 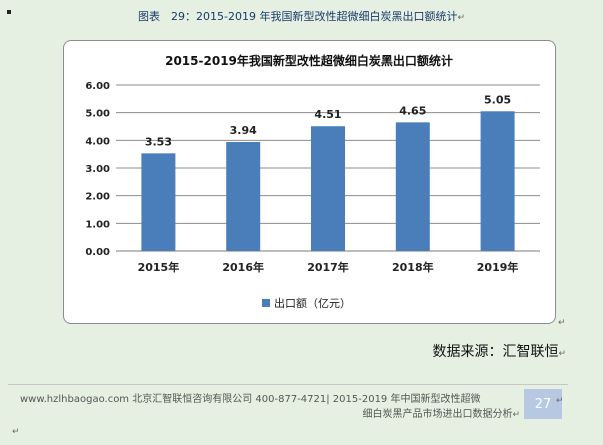 I want to click on figure-caption-text: 图表 29：2015-2019 年我国新型改性超微细白炭黑出口额统计, so click(x=298, y=16).